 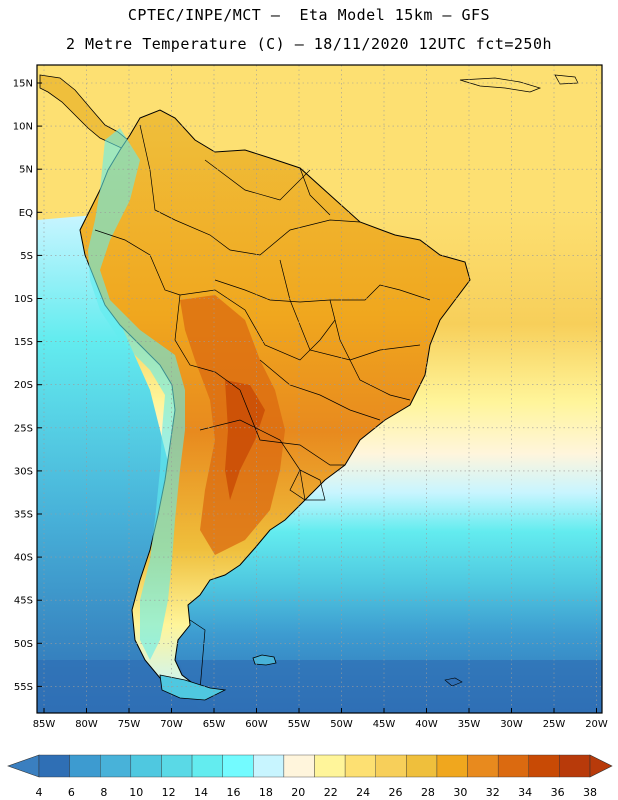 What do you see at coordinates (363, 792) in the screenshot?
I see `colorbar-label: 24` at bounding box center [363, 792].